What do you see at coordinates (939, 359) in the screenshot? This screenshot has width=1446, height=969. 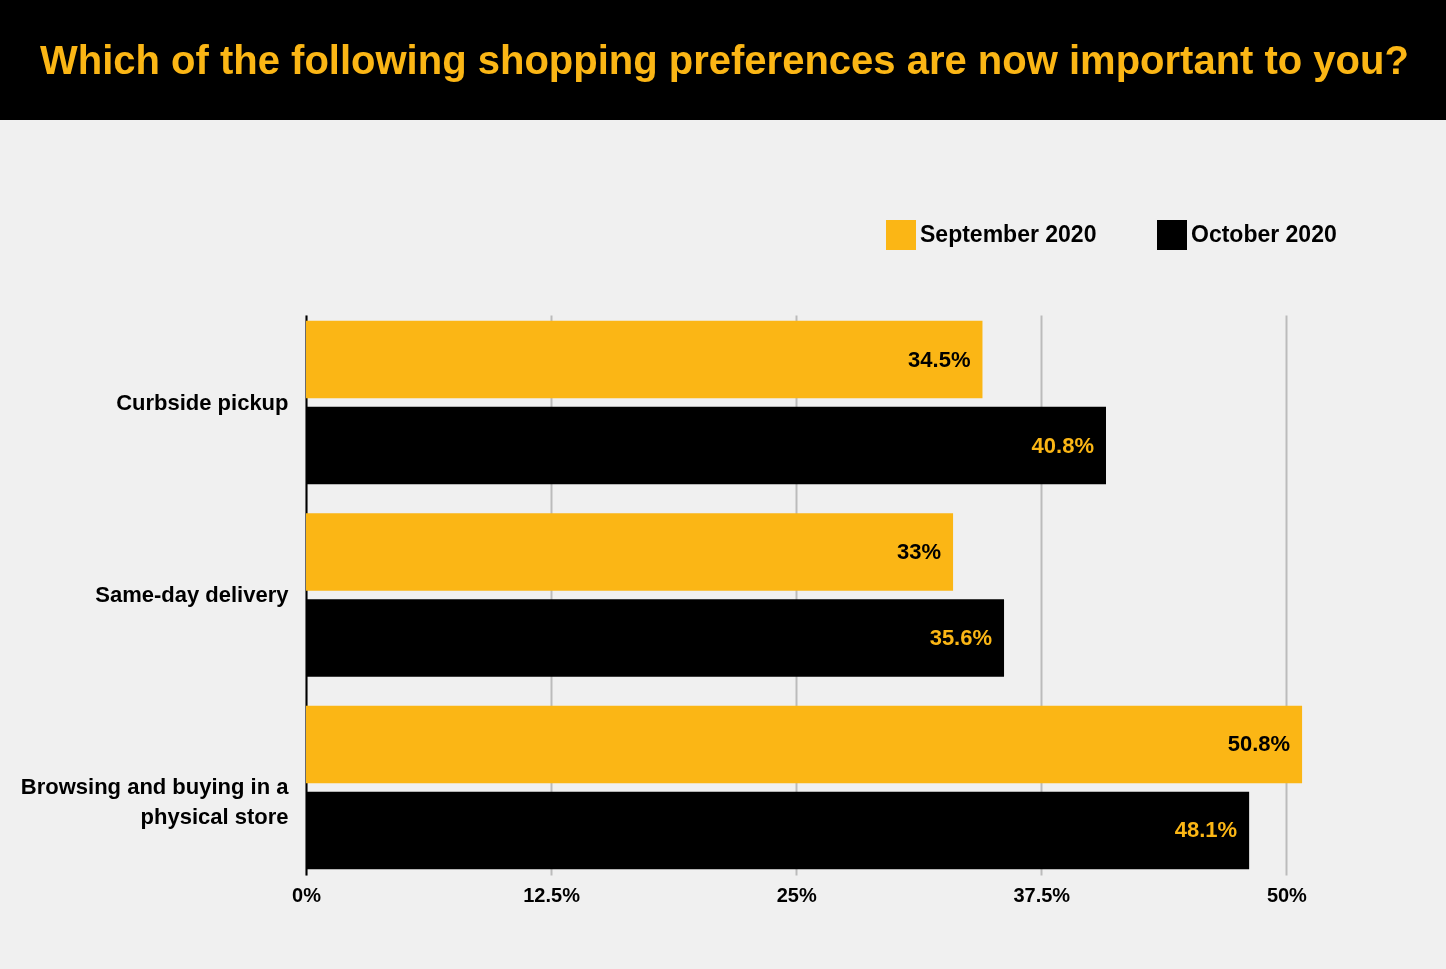 I see `data-label: 34.5%` at bounding box center [939, 359].